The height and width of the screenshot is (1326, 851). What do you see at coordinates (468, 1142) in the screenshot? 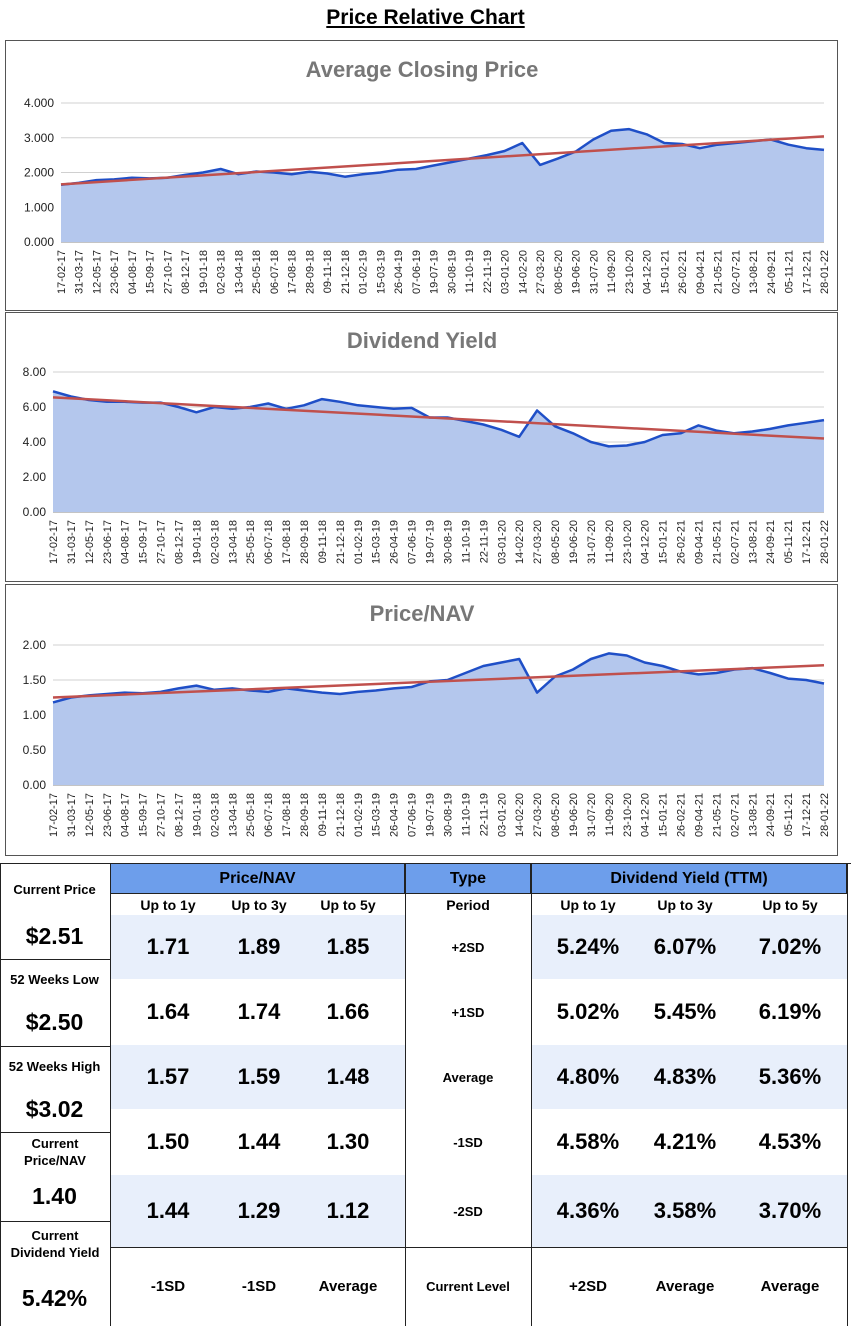
I see `sd-level-label: -1SD` at bounding box center [468, 1142].